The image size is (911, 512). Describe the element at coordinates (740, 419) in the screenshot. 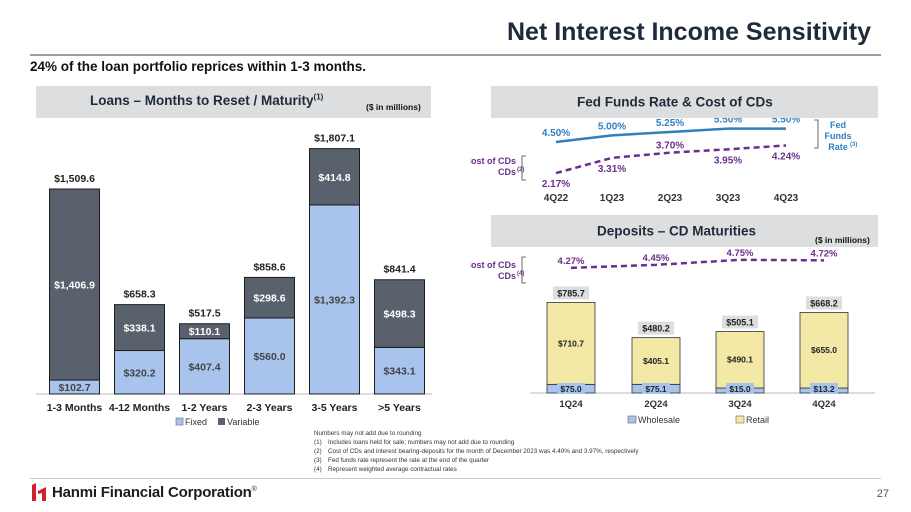

I see `legend-swatch-retail` at that location.